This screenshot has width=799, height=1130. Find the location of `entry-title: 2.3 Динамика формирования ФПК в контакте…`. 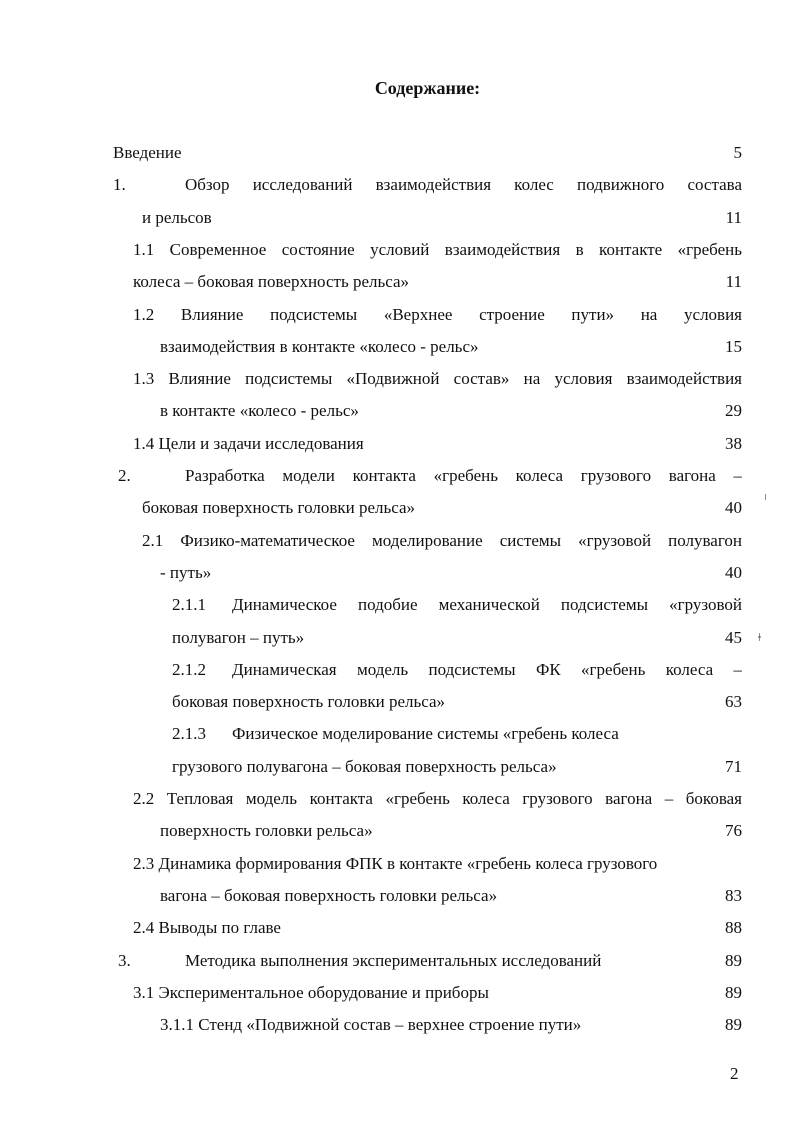

entry-title: 2.3 Динамика формирования ФПК в контакте… is located at coordinates (395, 863).